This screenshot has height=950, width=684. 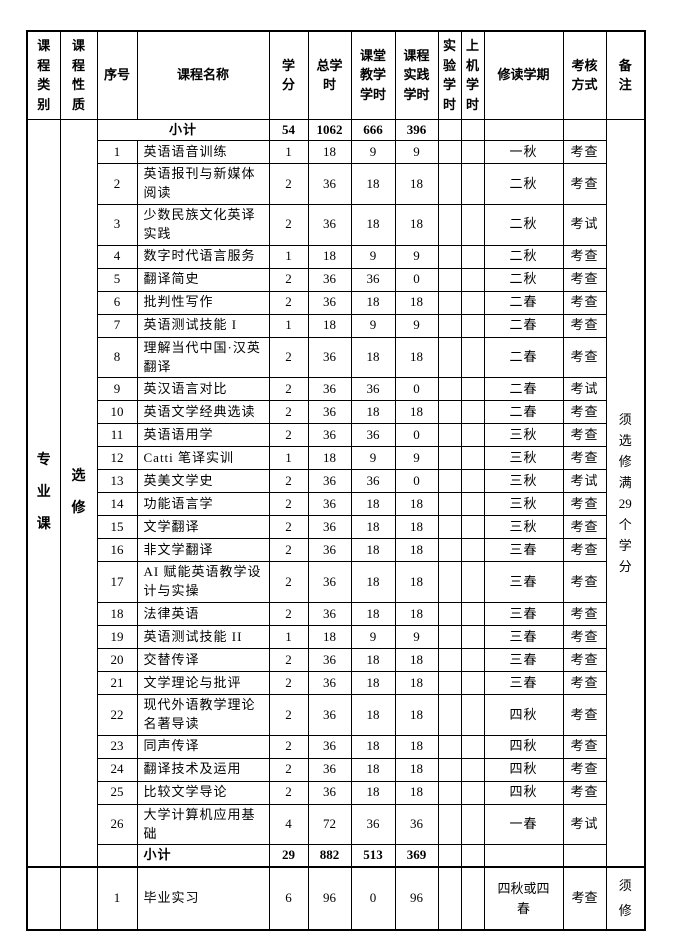 I want to click on course-name-cell: 英语测试技能 II, so click(x=203, y=637).